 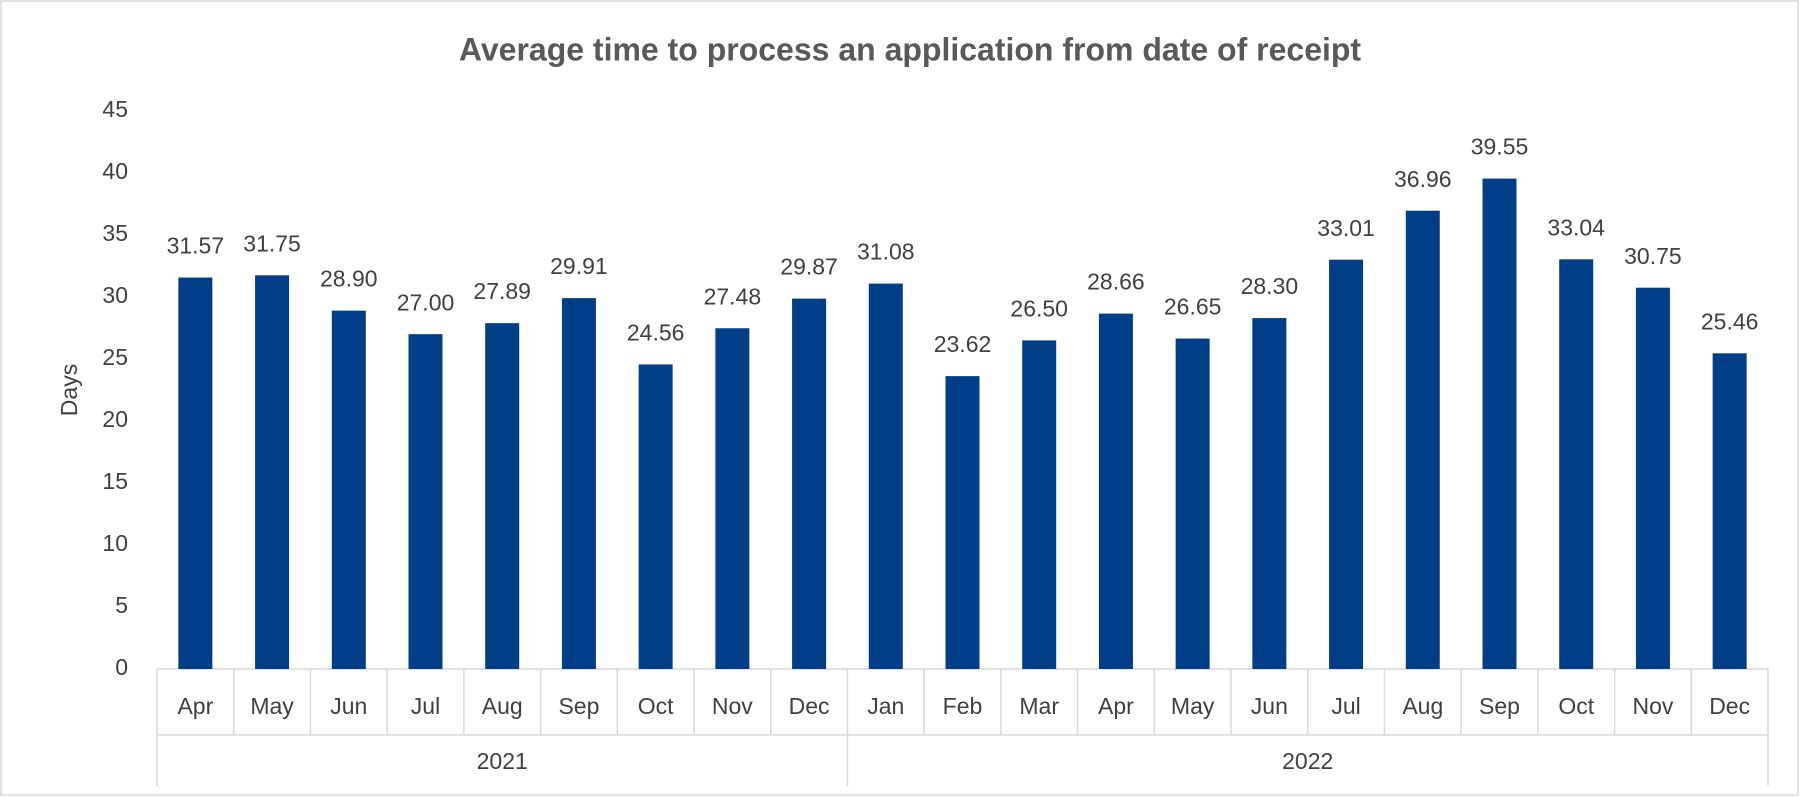 What do you see at coordinates (1193, 307) in the screenshot?
I see `data-label: 26.65` at bounding box center [1193, 307].